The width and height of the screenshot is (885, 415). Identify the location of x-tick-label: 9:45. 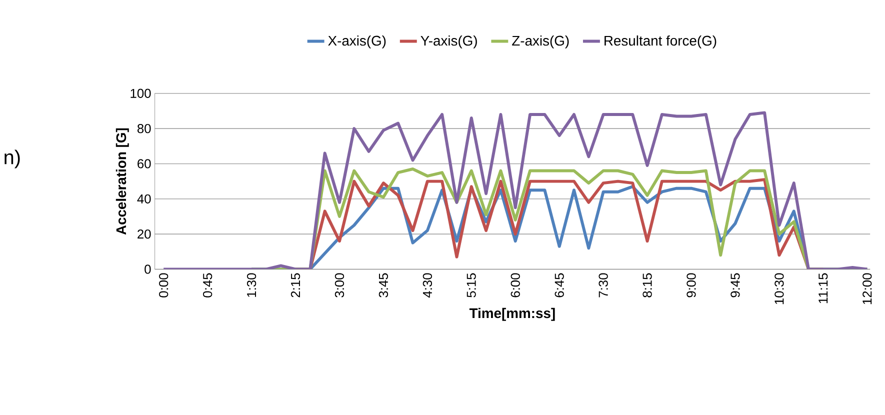
(735, 285).